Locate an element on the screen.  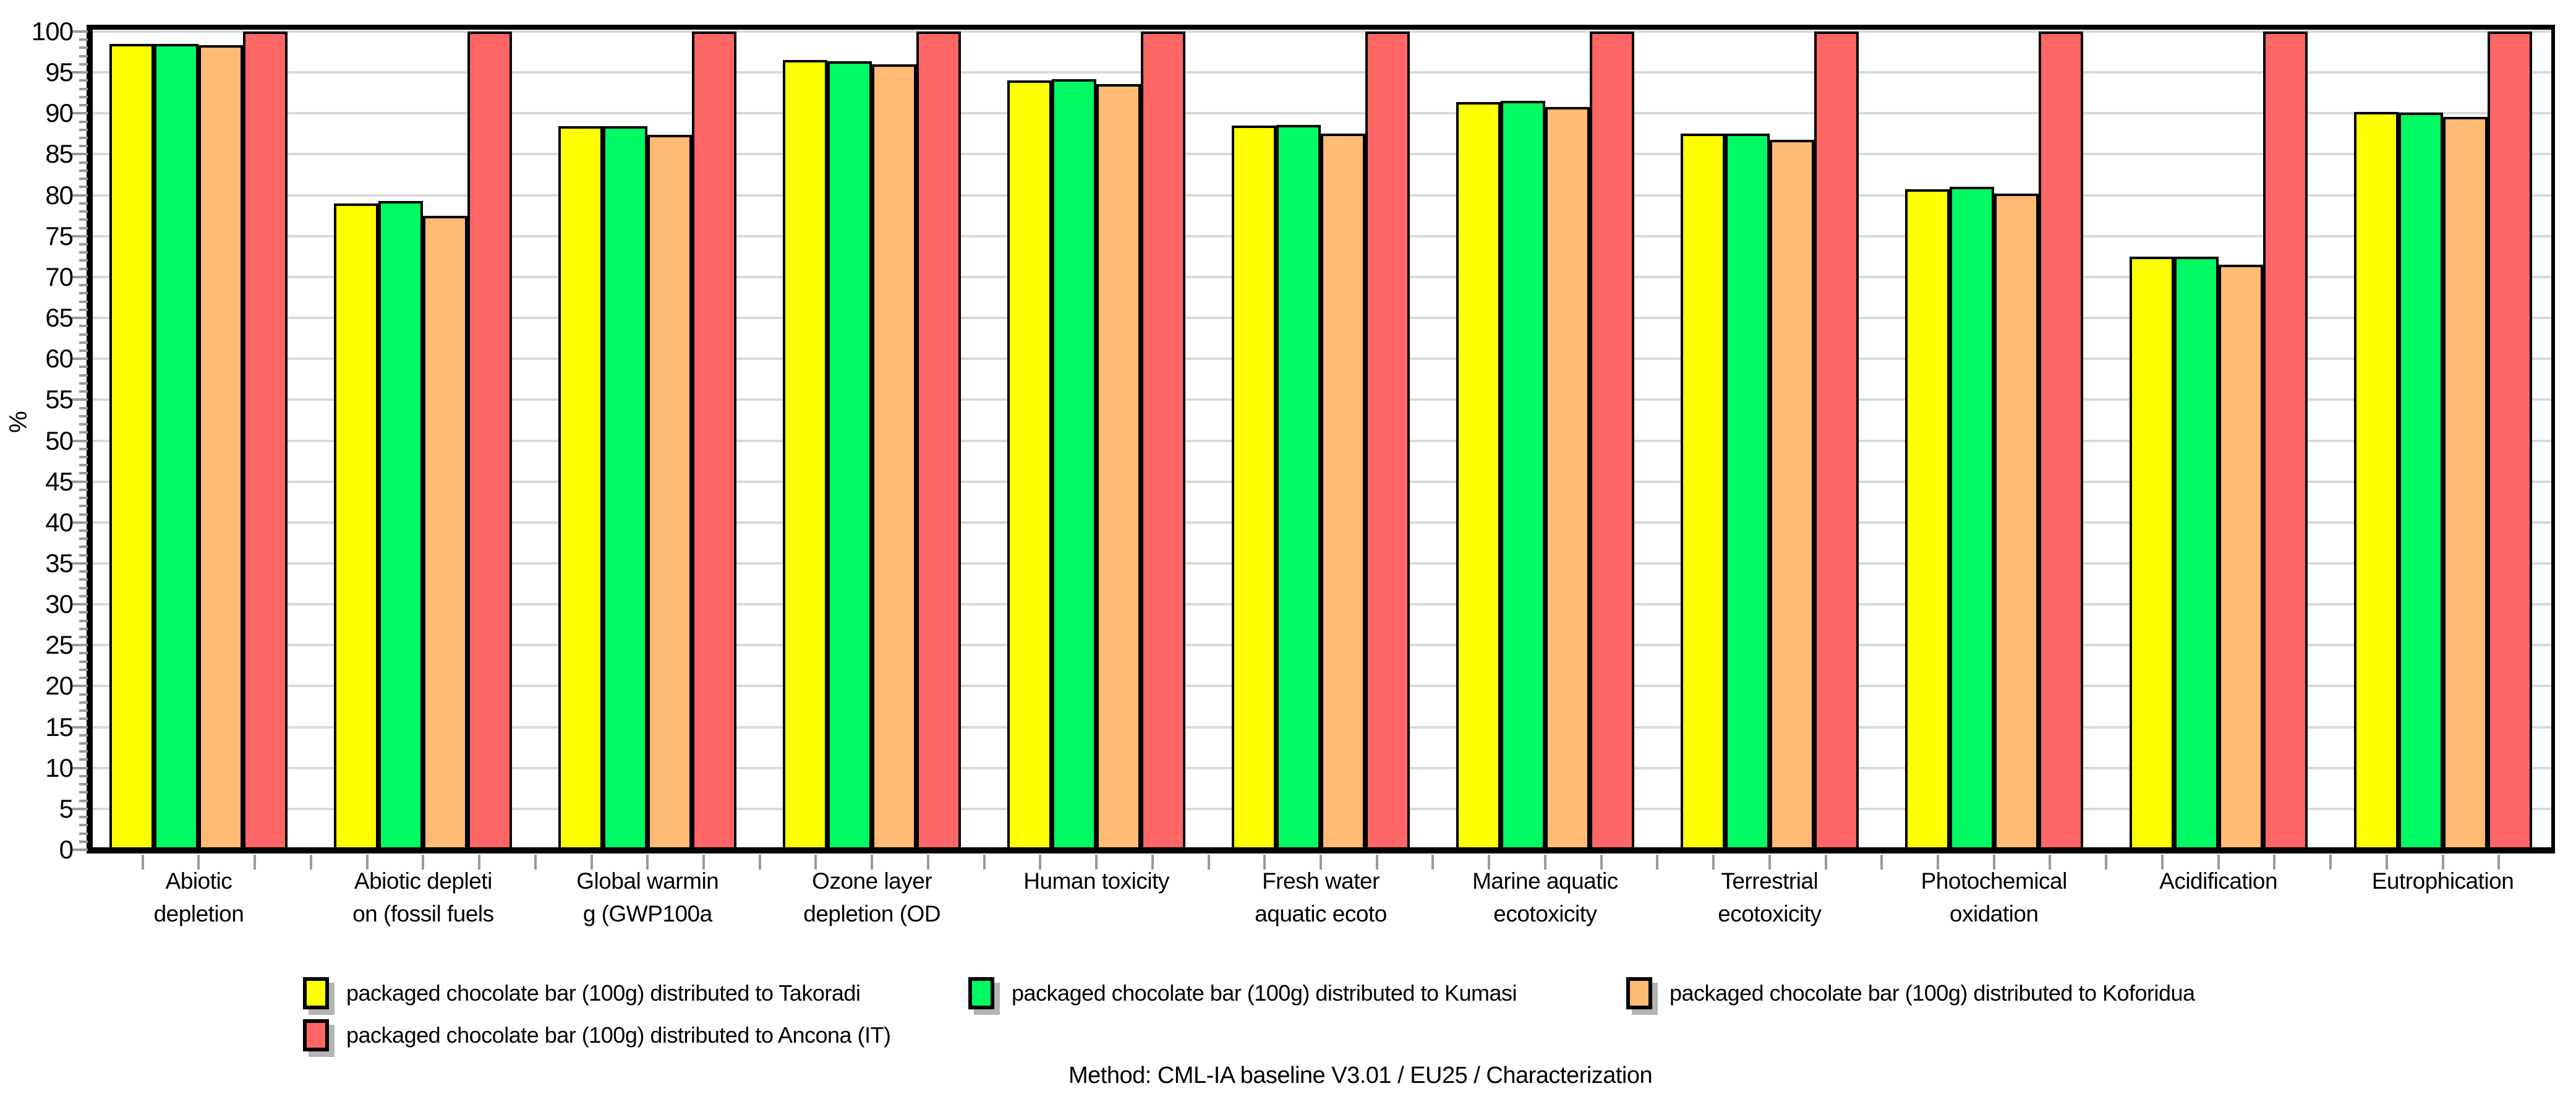
y-tick-label: 20 is located at coordinates (59, 686).